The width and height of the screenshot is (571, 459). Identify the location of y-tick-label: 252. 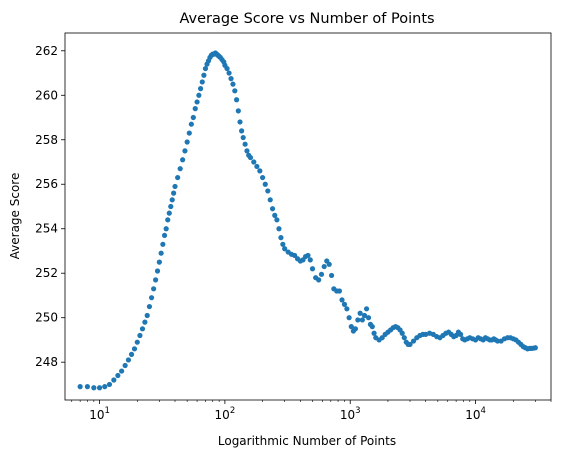
(46, 273).